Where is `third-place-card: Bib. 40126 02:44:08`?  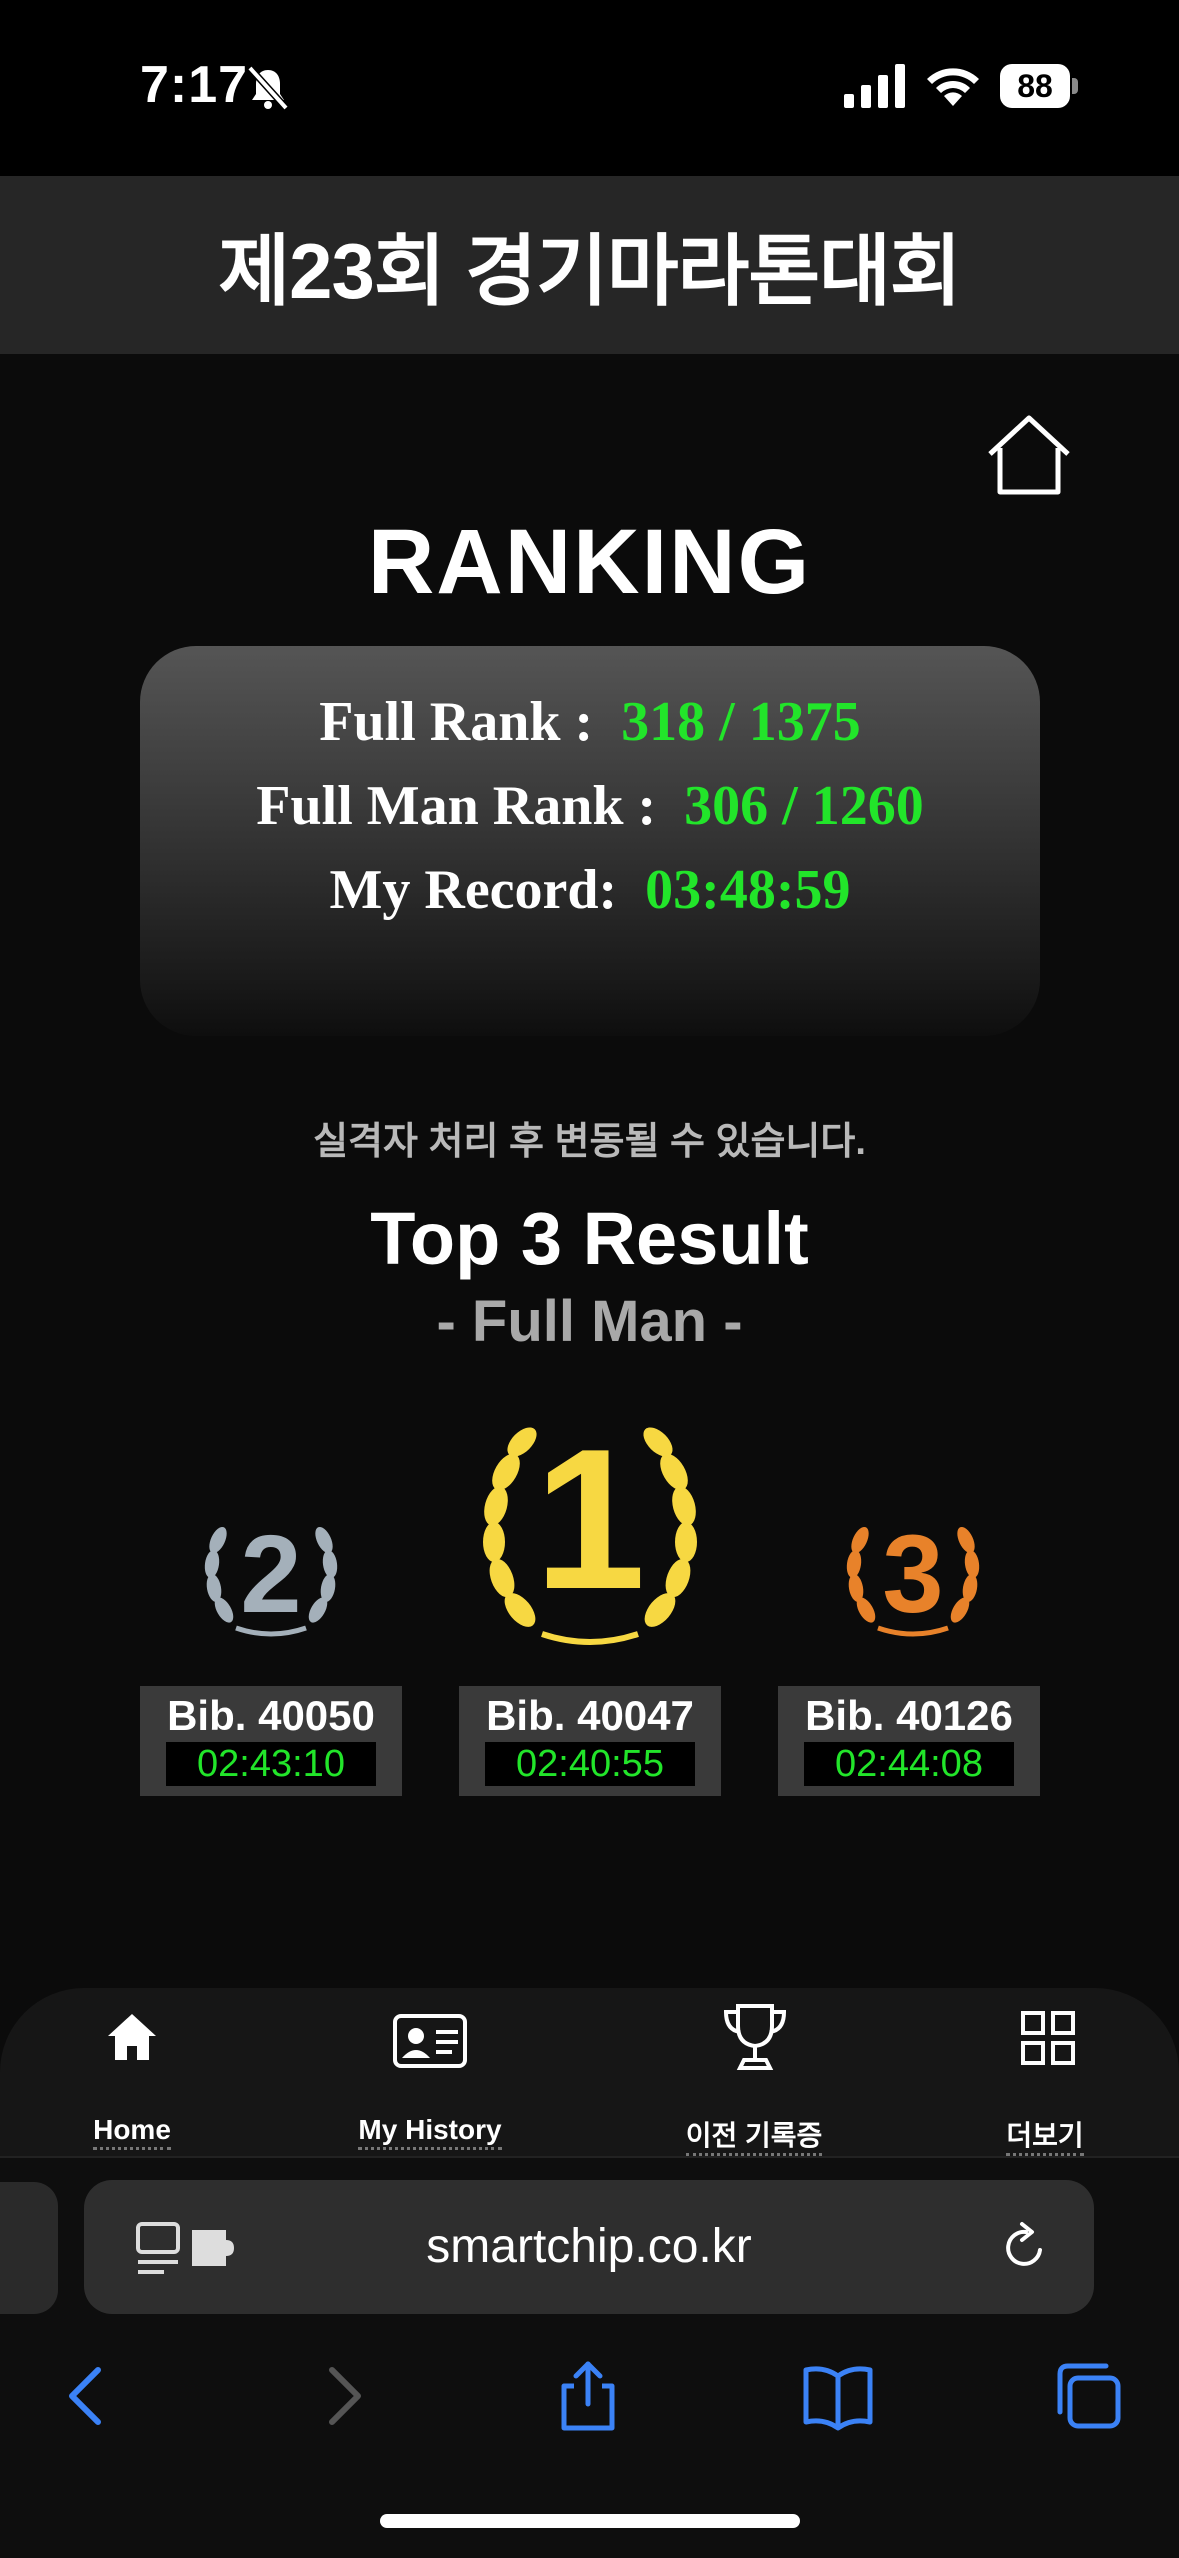 third-place-card: Bib. 40126 02:44:08 is located at coordinates (909, 1741).